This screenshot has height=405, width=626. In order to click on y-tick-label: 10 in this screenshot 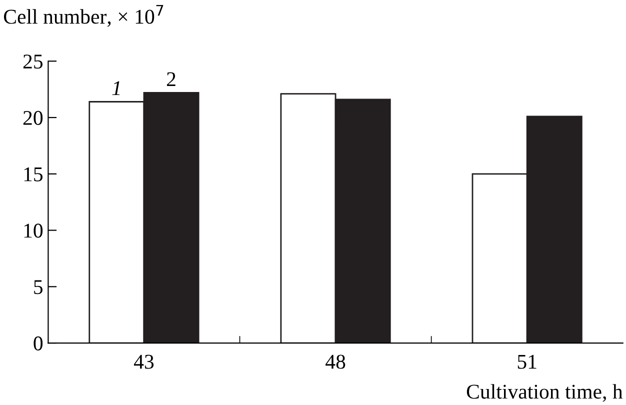, I will do `click(33, 231)`.